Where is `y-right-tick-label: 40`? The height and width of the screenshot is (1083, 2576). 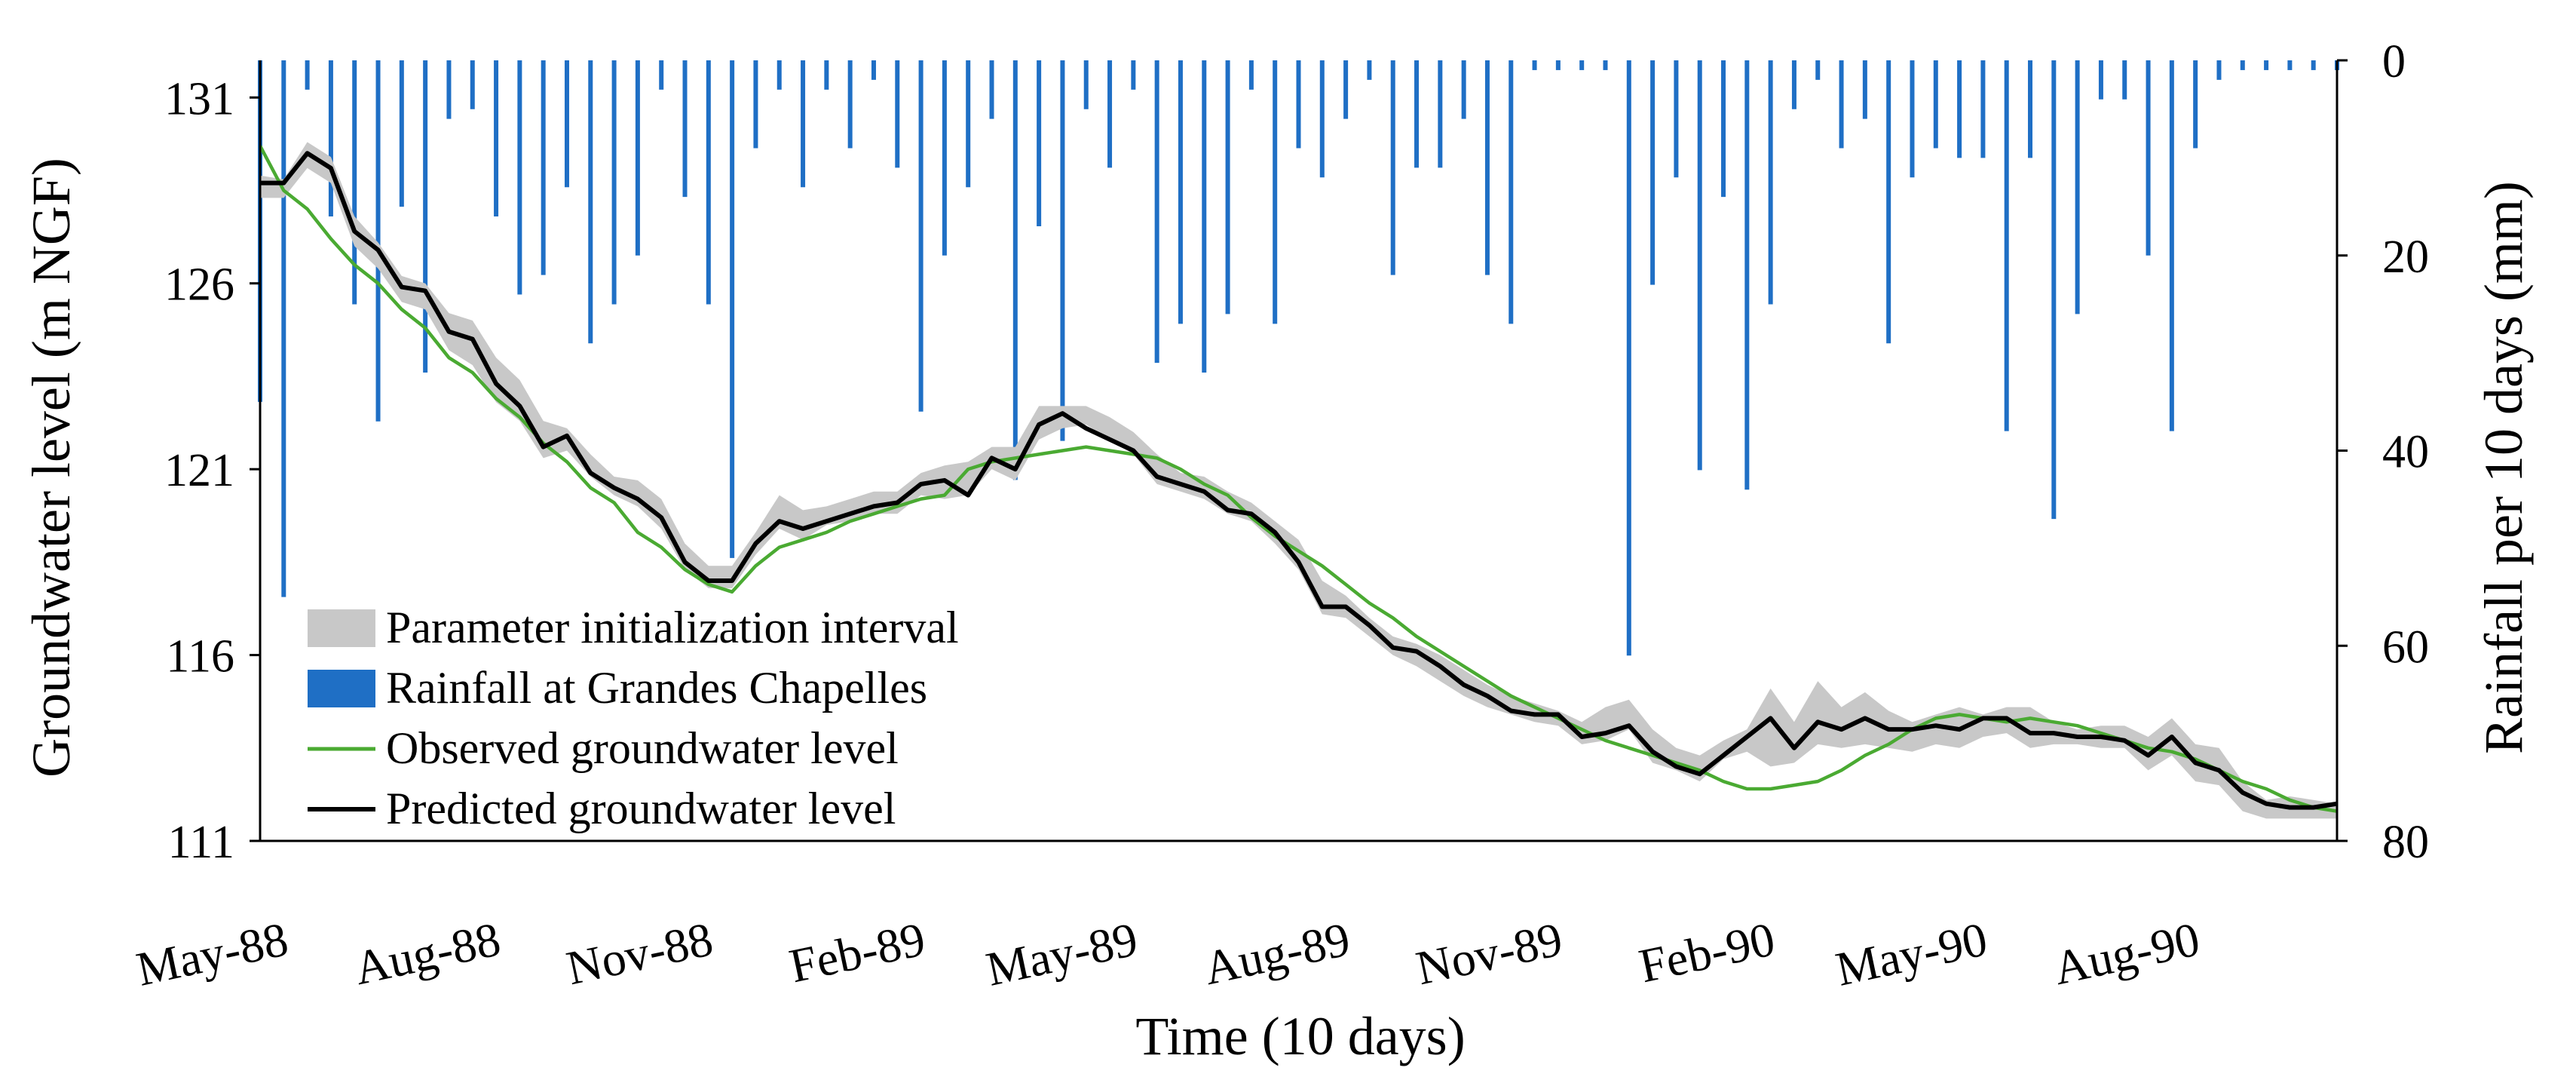
y-right-tick-label: 40 is located at coordinates (2405, 452).